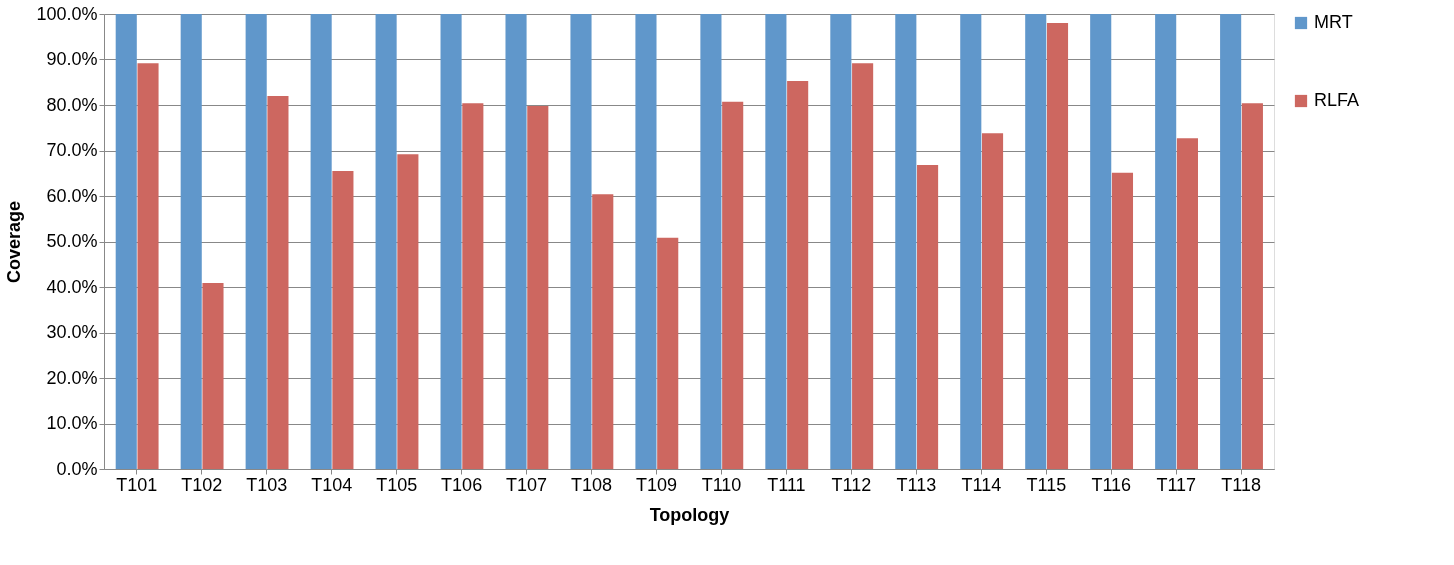 This screenshot has width=1454, height=565. I want to click on x-tick-label: T113, so click(916, 484).